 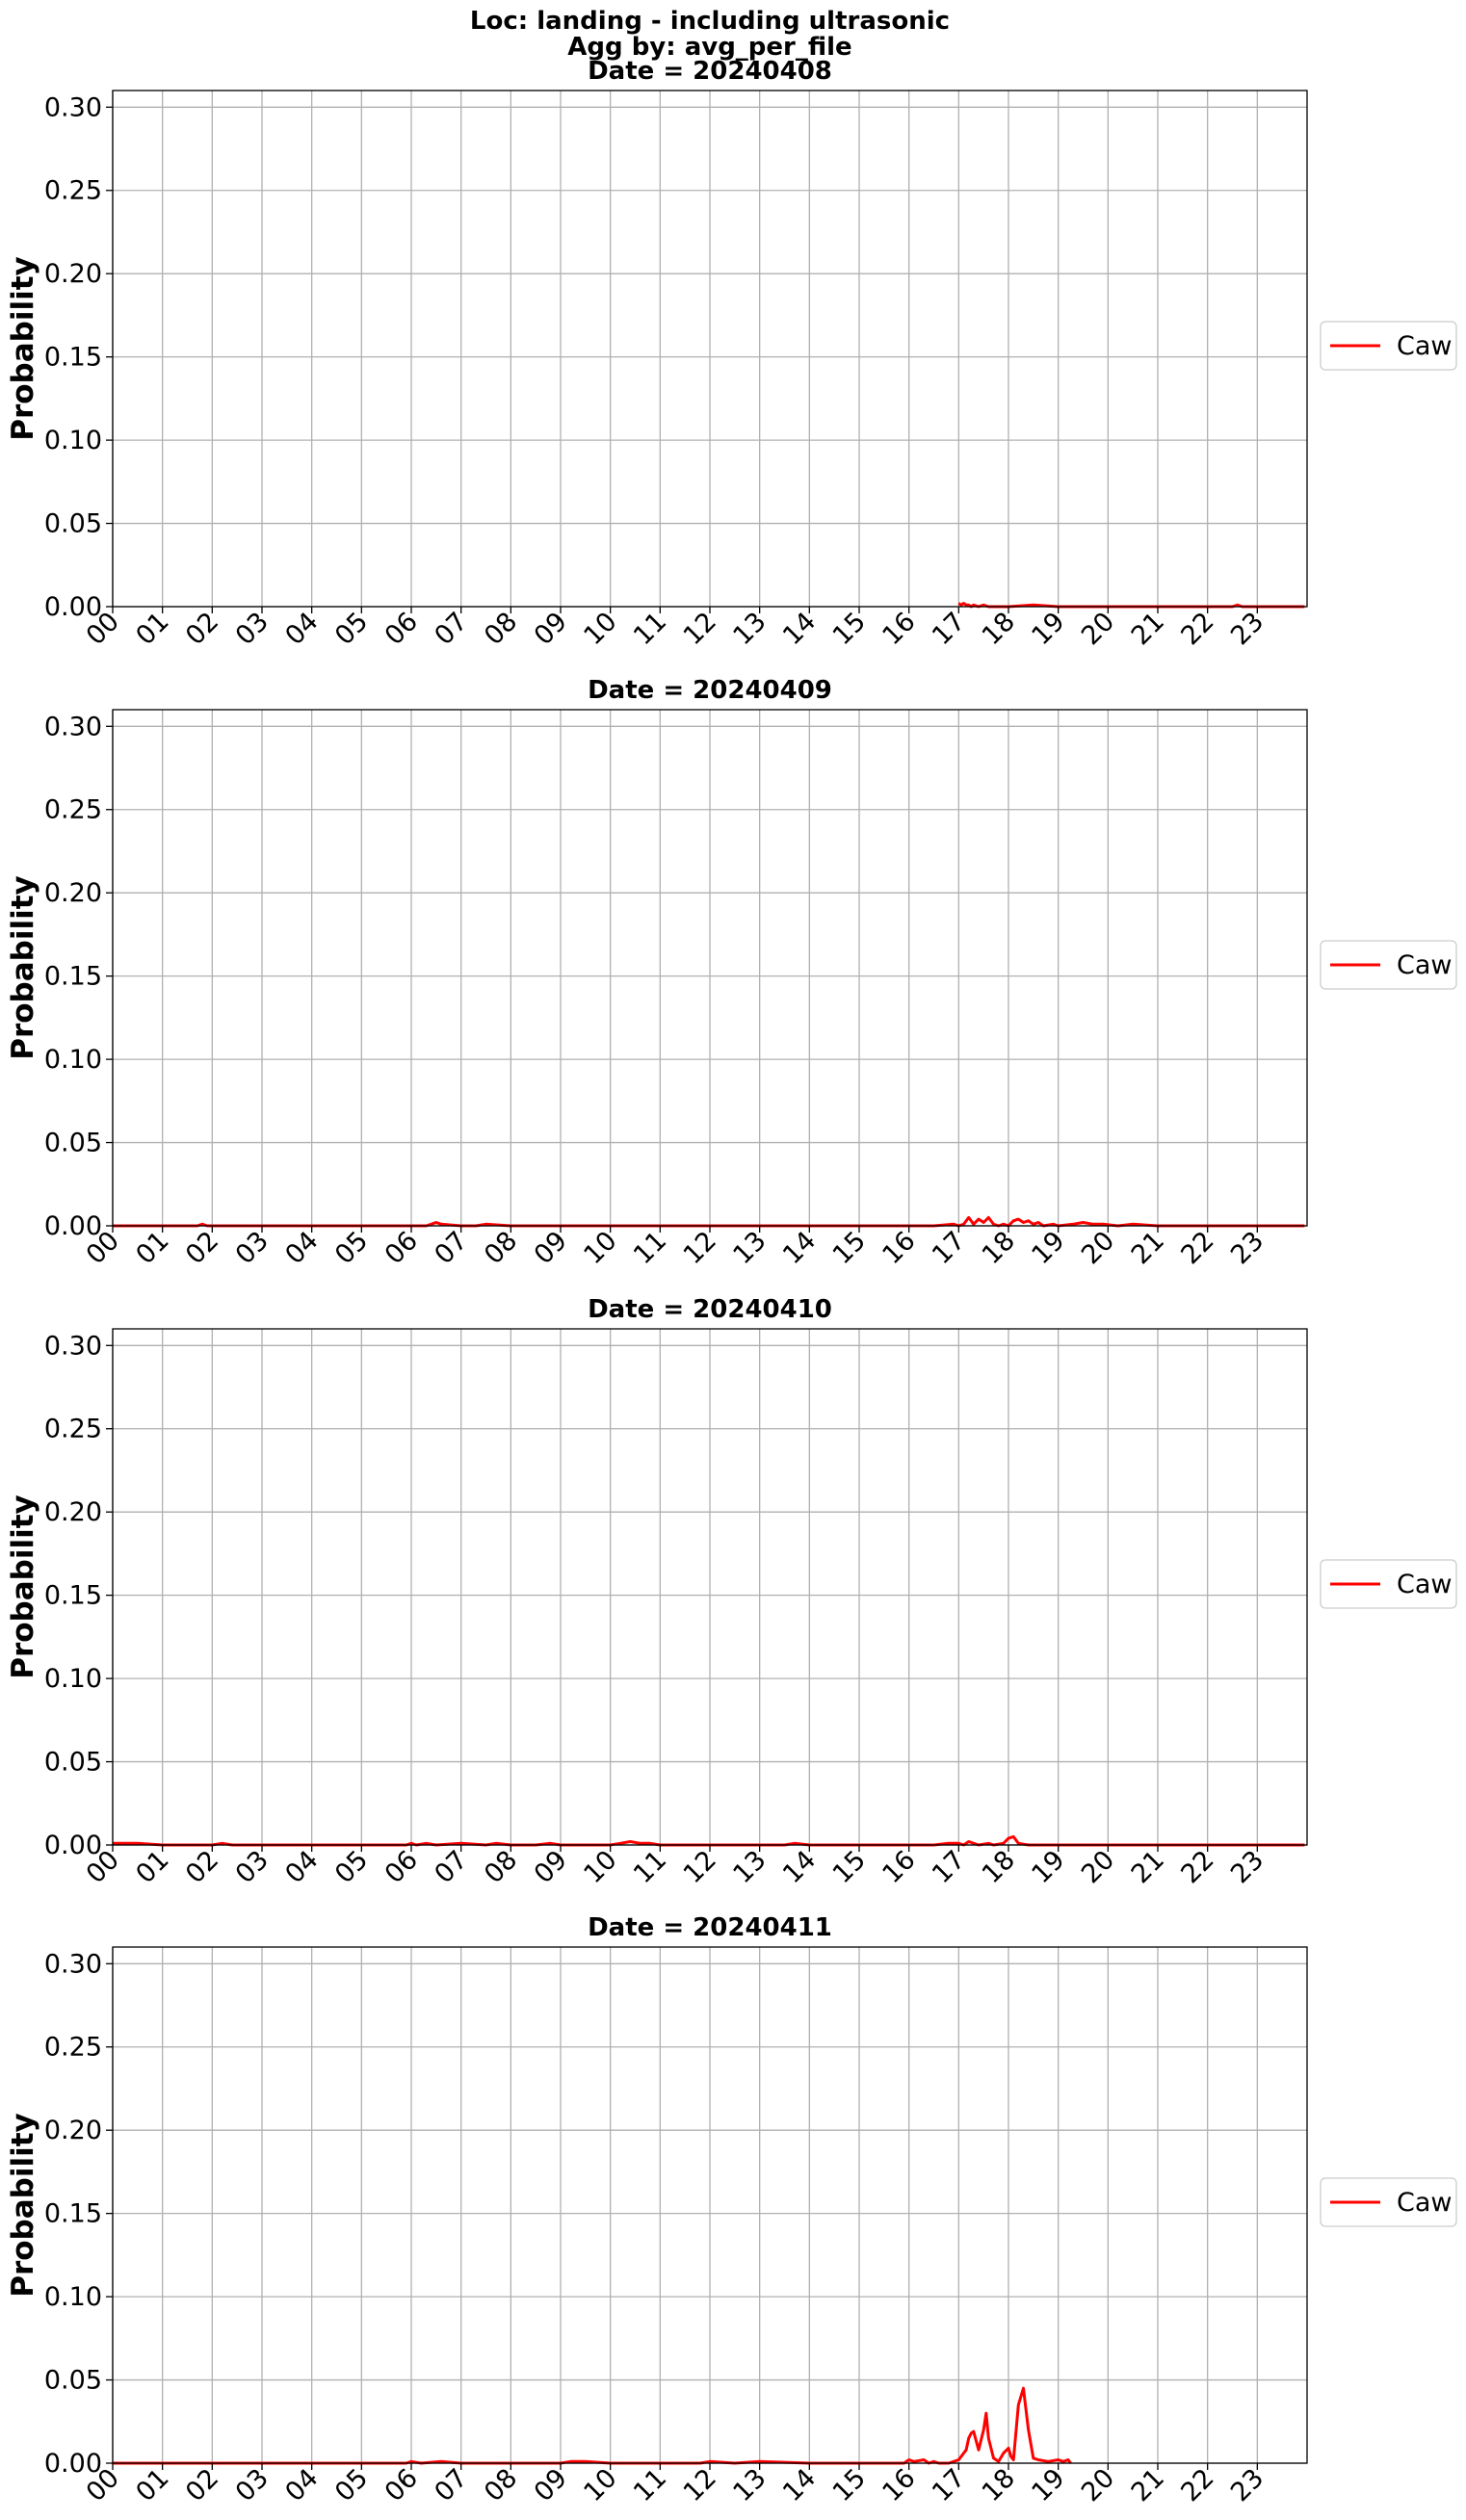 What do you see at coordinates (1247, 1867) in the screenshot?
I see `x-tick-label: 23` at bounding box center [1247, 1867].